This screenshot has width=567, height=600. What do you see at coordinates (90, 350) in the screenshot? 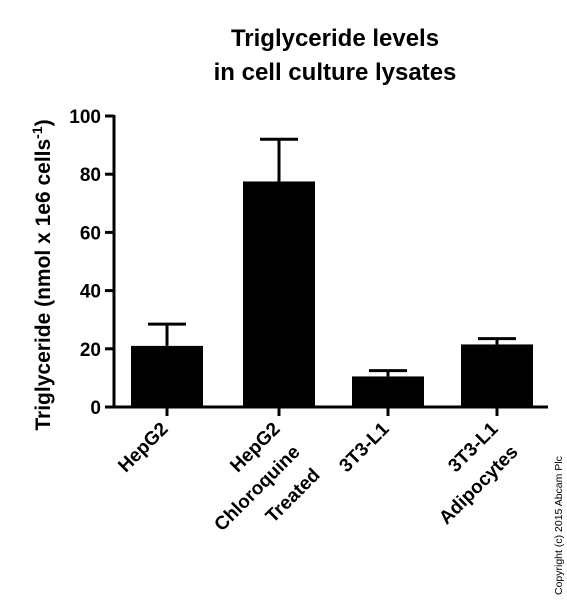
I see `y-tick-label: 20` at bounding box center [90, 350].